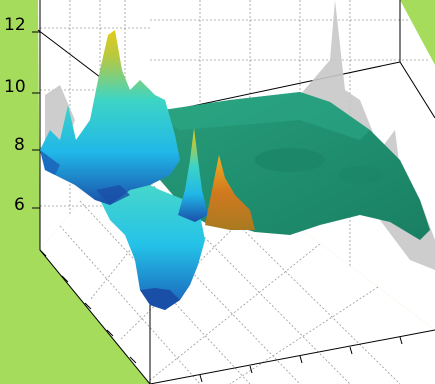  Describe the element at coordinates (292, 356) in the screenshot. I see `axis-edge-floor-right` at that location.